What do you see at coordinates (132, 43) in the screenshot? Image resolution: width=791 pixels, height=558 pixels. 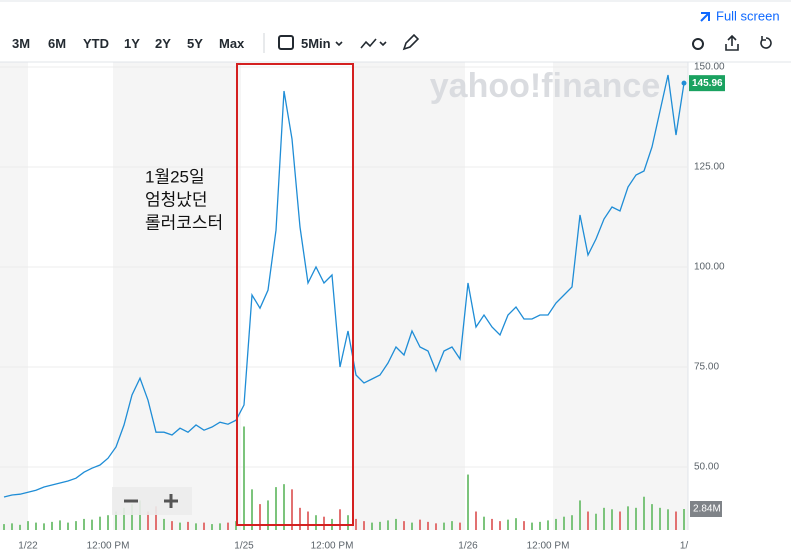 I see `range-button: 1Y` at bounding box center [132, 43].